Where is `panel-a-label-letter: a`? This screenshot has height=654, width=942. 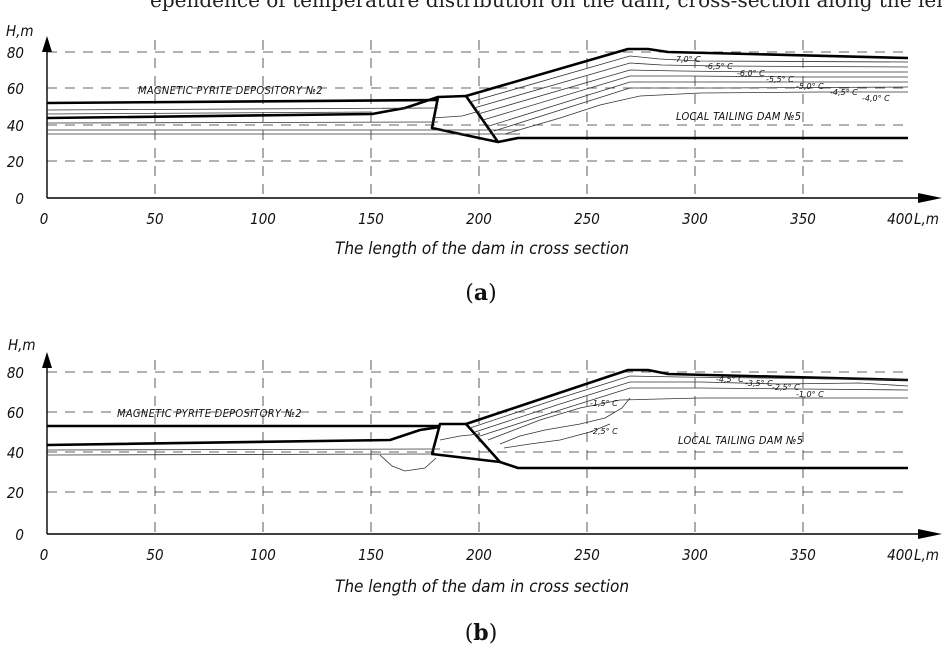
panel-a-label-letter: a is located at coordinates (481, 293).